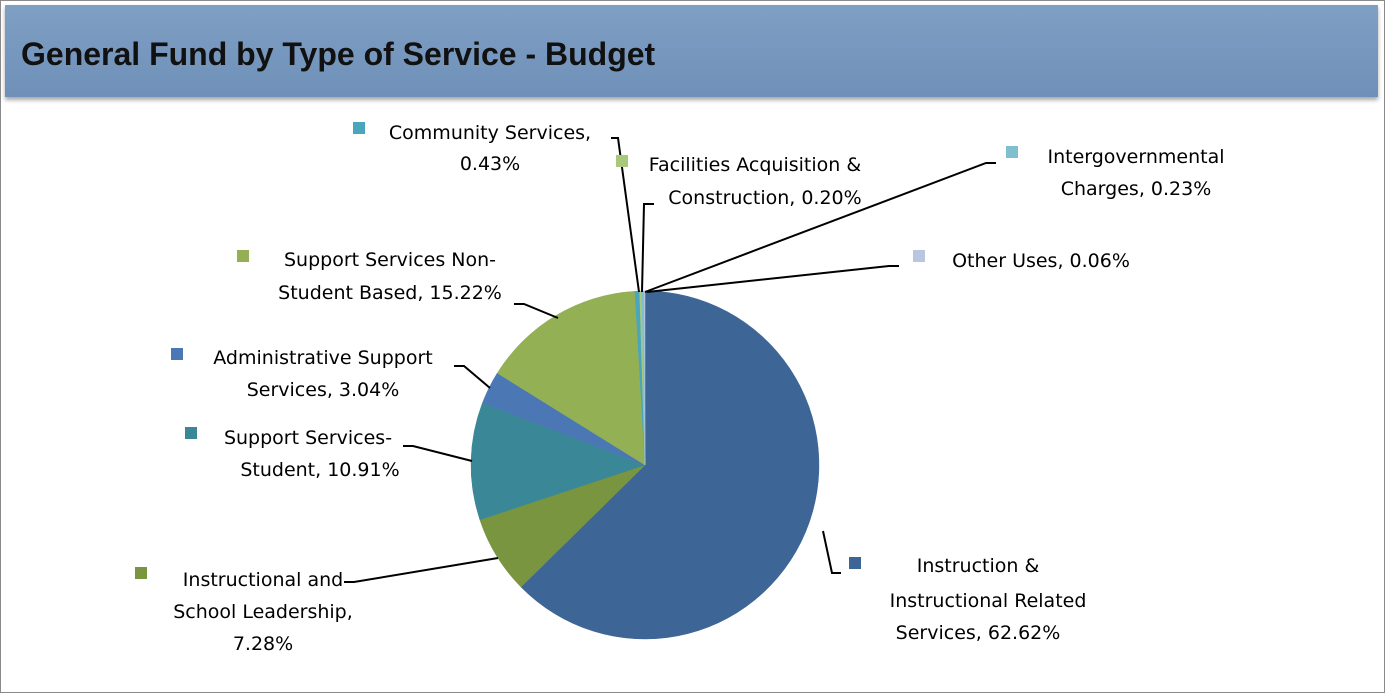 Image resolution: width=1385 pixels, height=693 pixels. I want to click on leader-line-instructional-and-school-leadership, so click(421, 570).